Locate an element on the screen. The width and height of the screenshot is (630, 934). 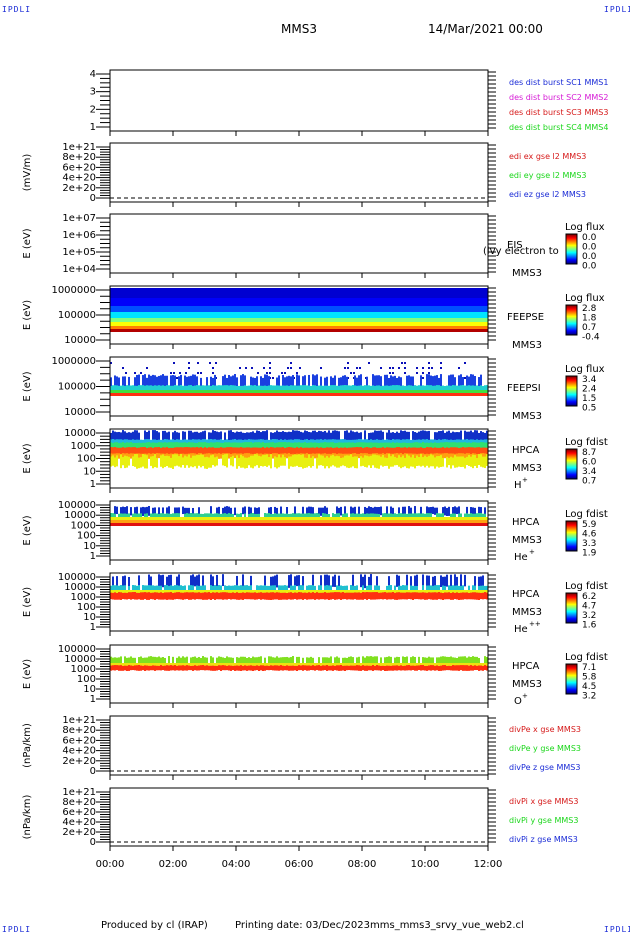
x-tick-label: 12:00 is located at coordinates (488, 864).